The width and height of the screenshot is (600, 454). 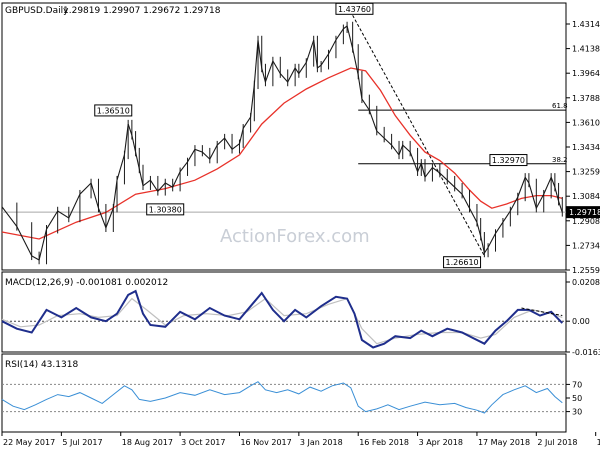 What do you see at coordinates (557, 442) in the screenshot?
I see `x-axis-tick-label: 2 Jul 2018` at bounding box center [557, 442].